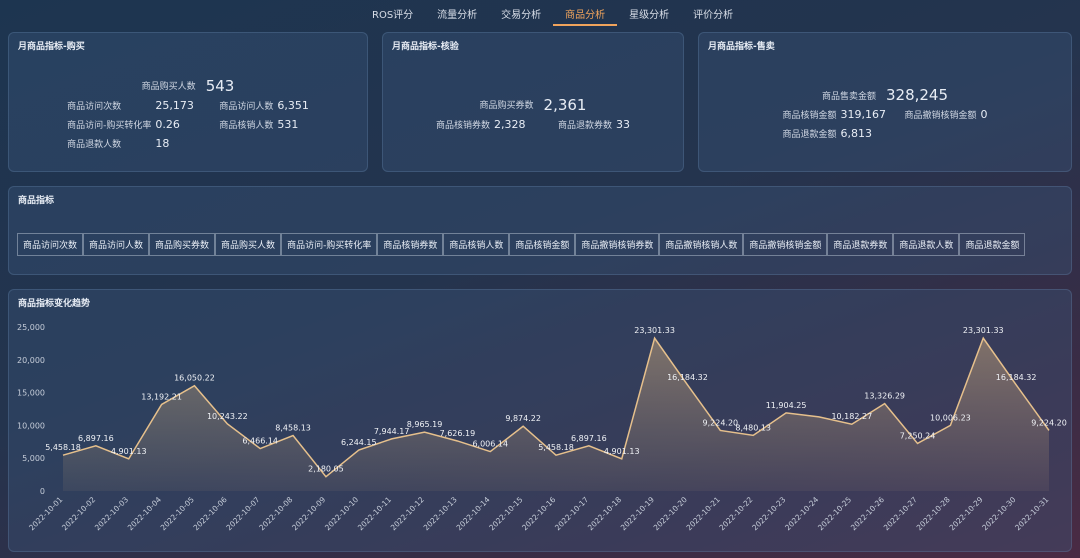 The width and height of the screenshot is (1080, 558). Describe the element at coordinates (440, 513) in the screenshot. I see `x-tick-label: 2022-10-13` at that location.